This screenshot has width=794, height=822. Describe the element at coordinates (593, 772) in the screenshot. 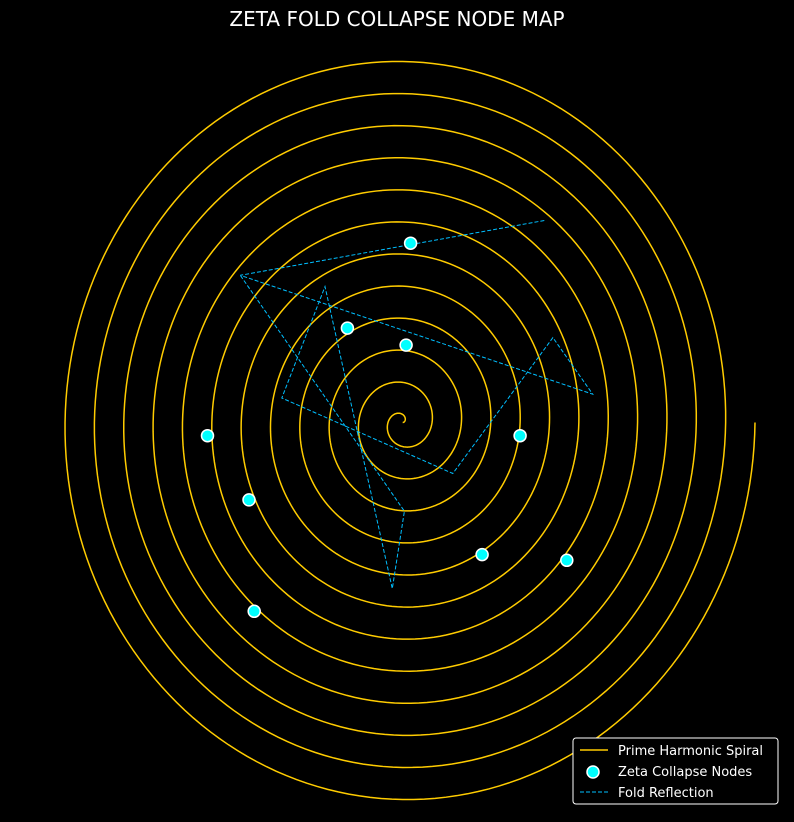

I see `legend-node-swatch` at that location.